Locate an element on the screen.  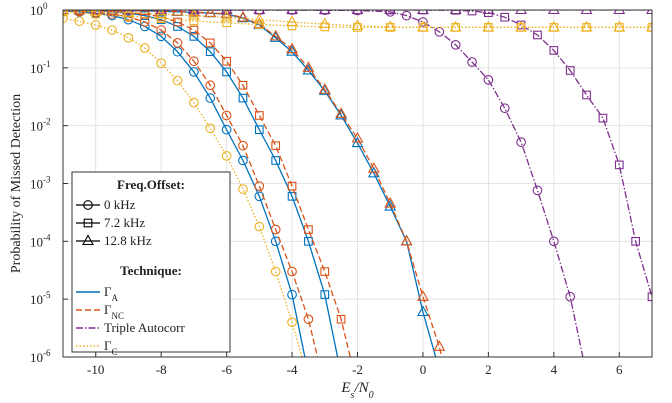
x-label-part: /N is located at coordinates (361, 388).